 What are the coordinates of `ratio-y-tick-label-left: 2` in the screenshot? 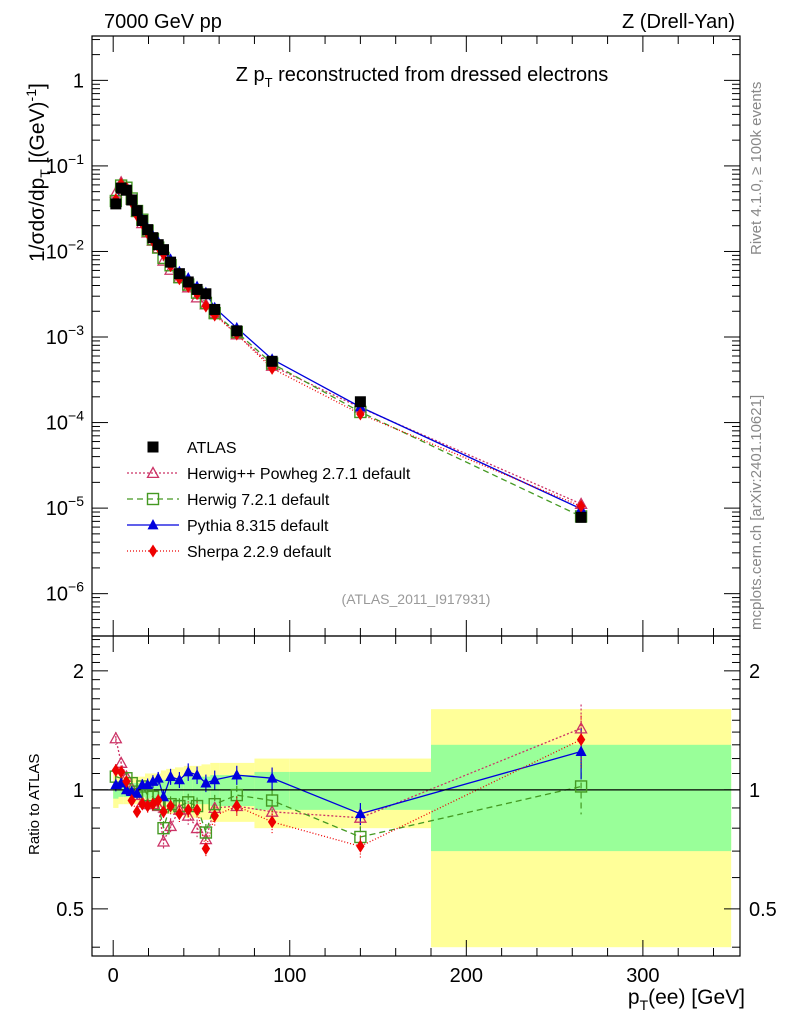 It's located at (78, 672).